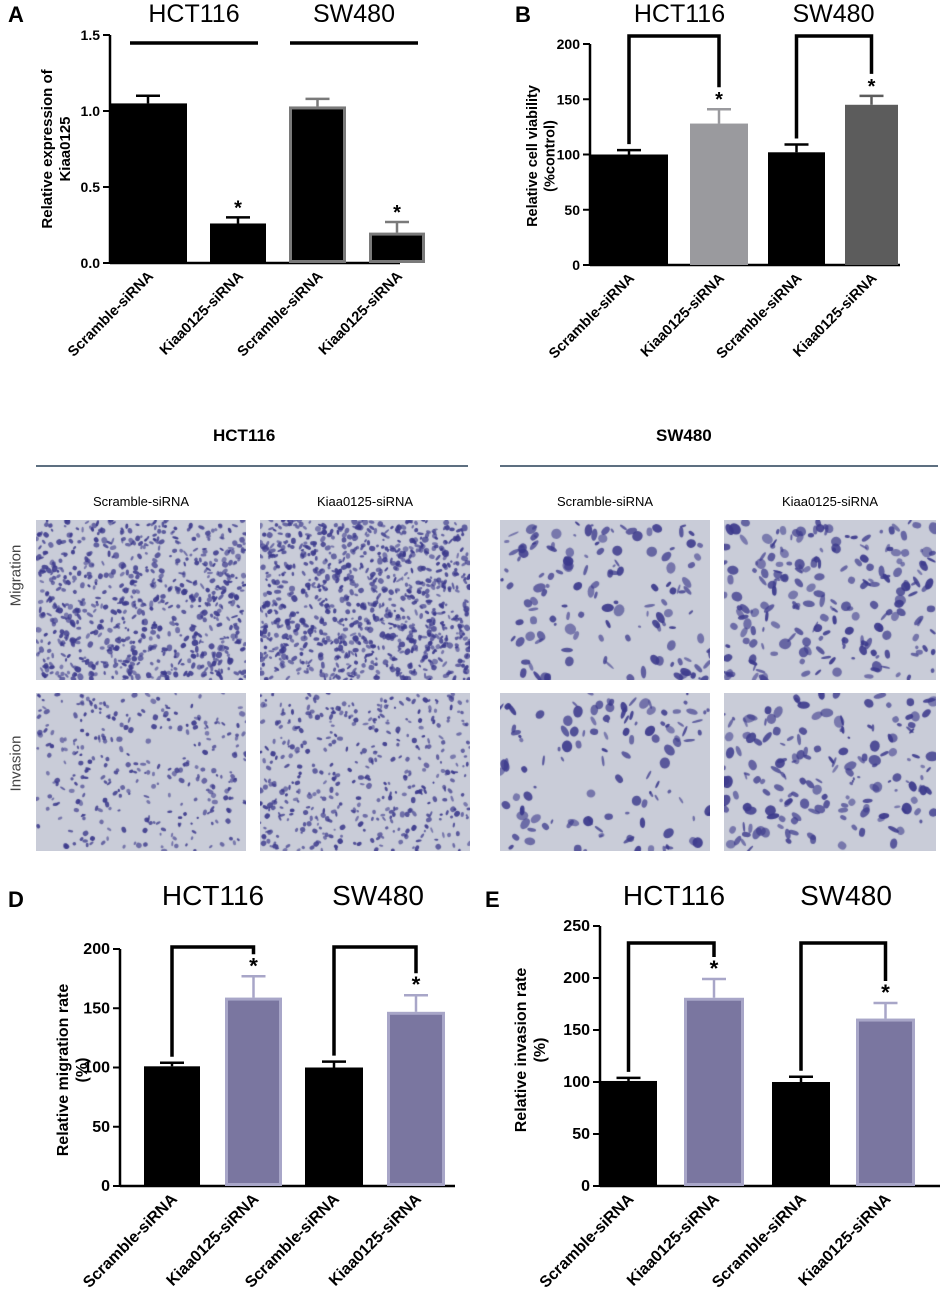 The width and height of the screenshot is (949, 1310). I want to click on y-axis-label-line: (%control), so click(551, 156).